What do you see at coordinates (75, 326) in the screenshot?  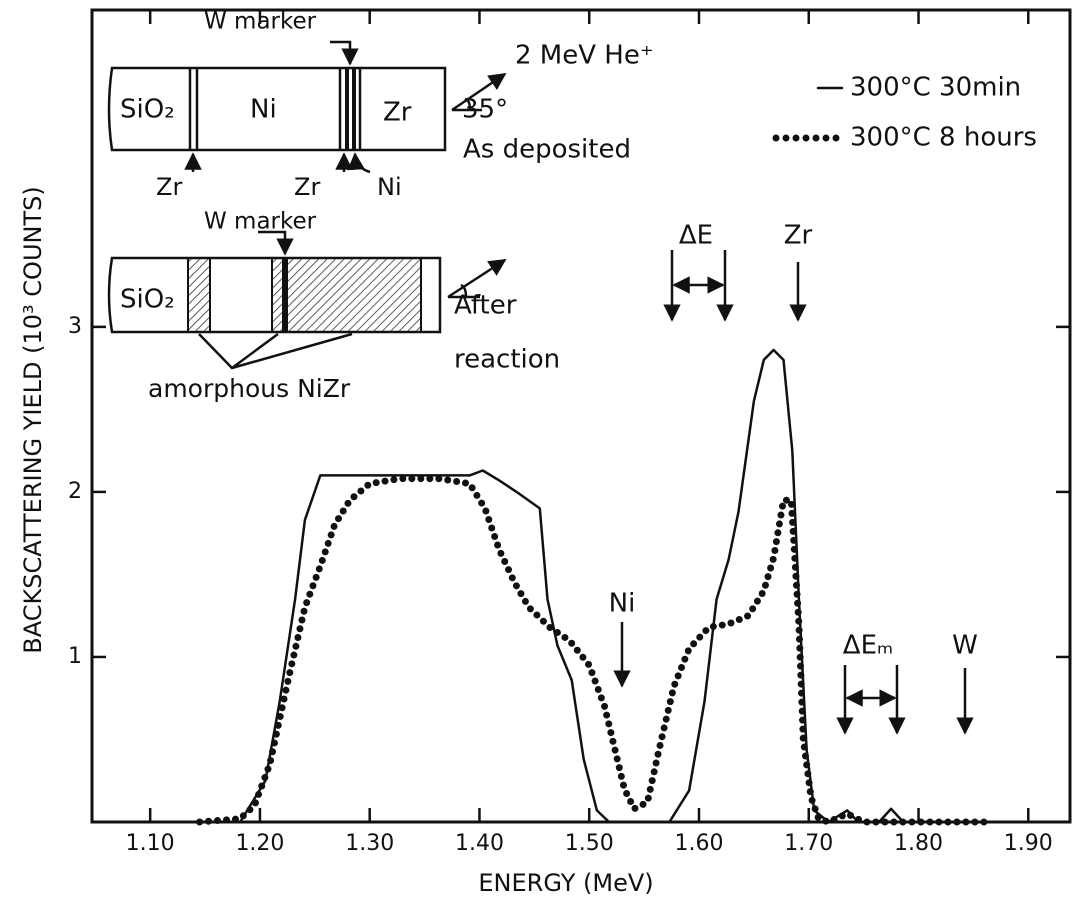 I see `y-tick-label: 3` at bounding box center [75, 326].